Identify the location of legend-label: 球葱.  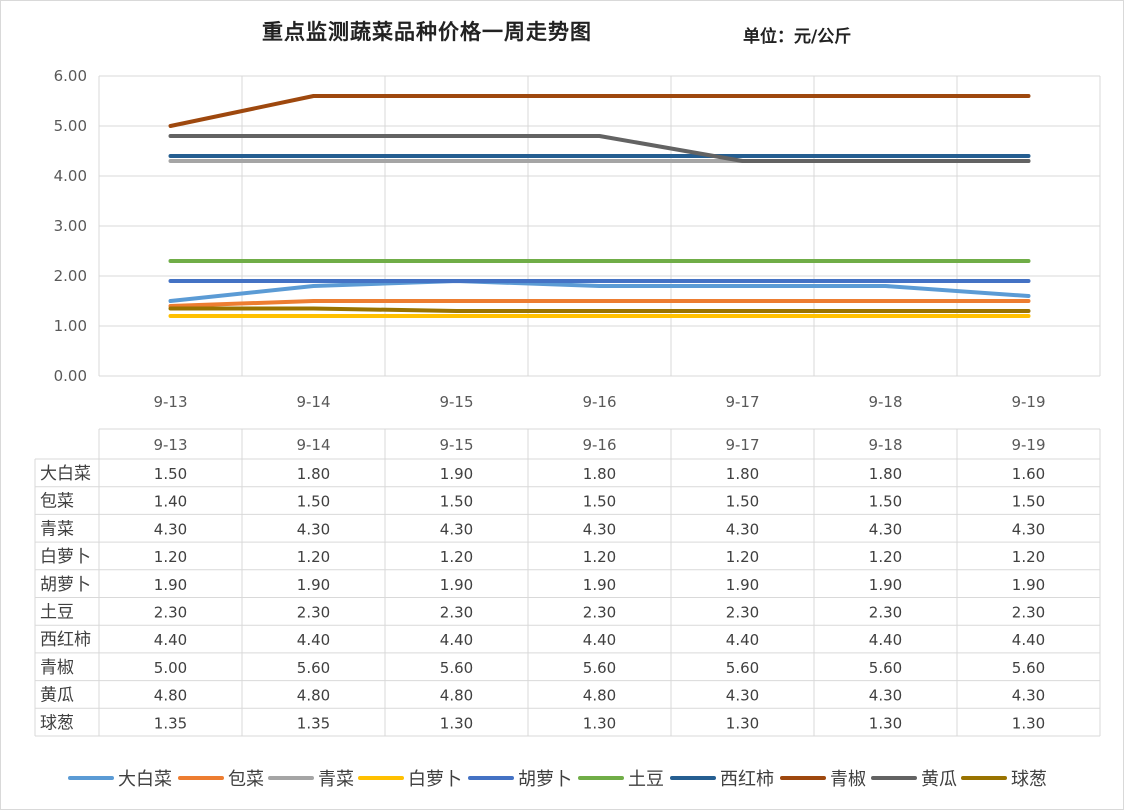
(1029, 779).